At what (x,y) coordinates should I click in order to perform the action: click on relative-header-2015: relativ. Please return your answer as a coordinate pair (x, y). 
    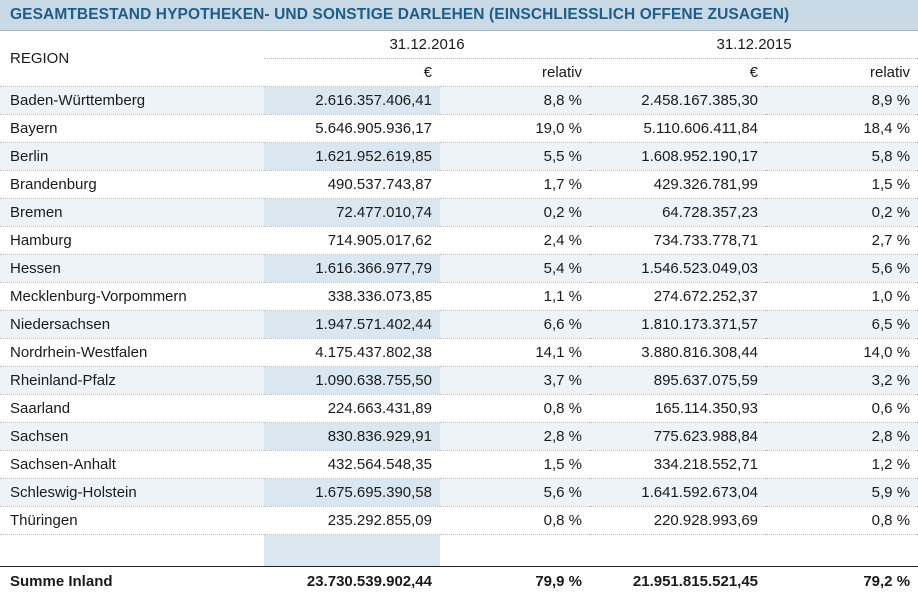
    Looking at the image, I should click on (842, 73).